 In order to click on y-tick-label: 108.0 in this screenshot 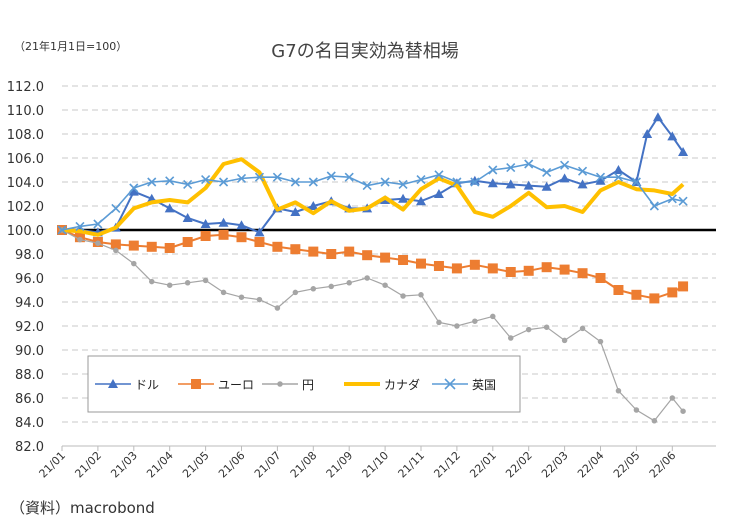, I will do `click(25, 135)`.